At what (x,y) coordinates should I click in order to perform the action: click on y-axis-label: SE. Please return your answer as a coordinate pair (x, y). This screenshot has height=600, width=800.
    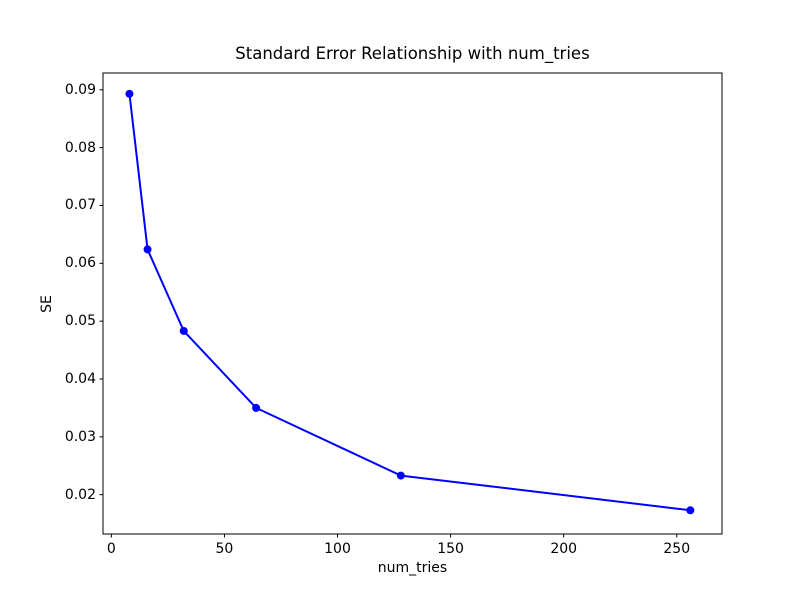
    Looking at the image, I should click on (47, 303).